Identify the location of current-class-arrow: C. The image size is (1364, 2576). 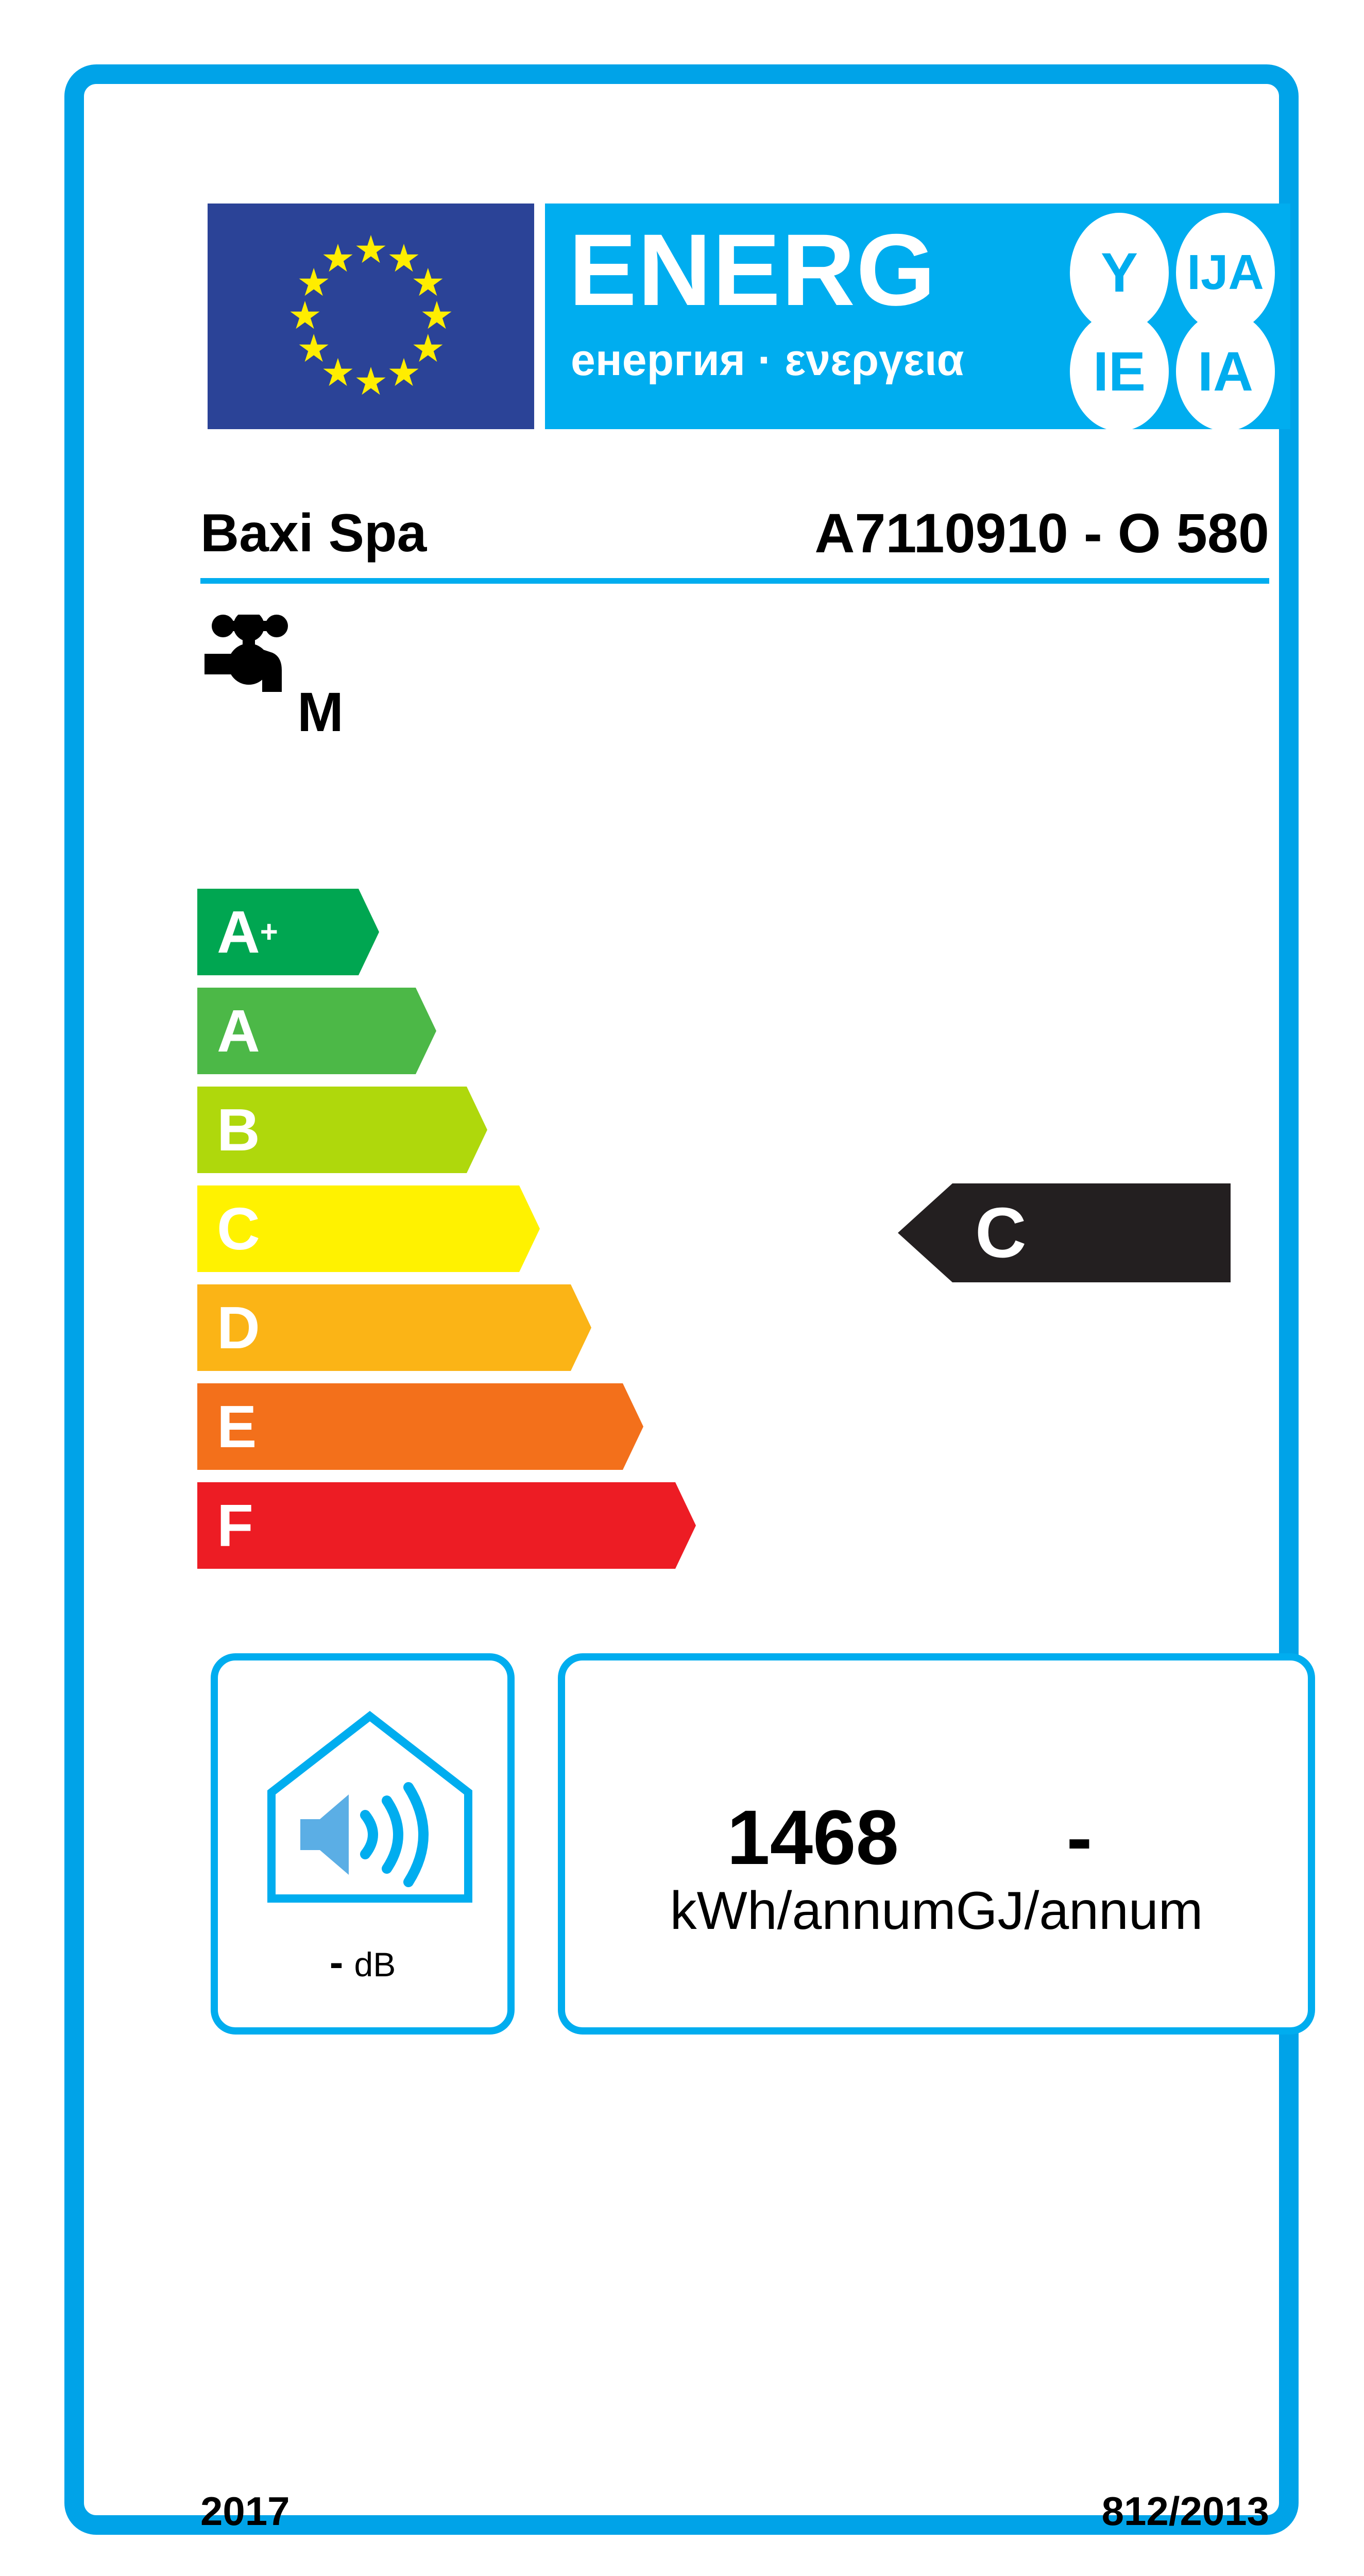
(1131, 1233).